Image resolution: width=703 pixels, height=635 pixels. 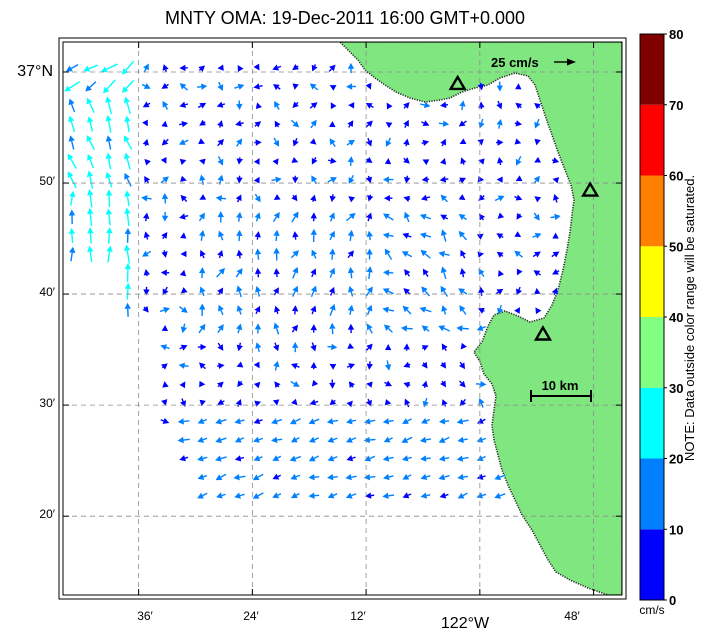 I want to click on x-tick-label: 36′, so click(x=145, y=616).